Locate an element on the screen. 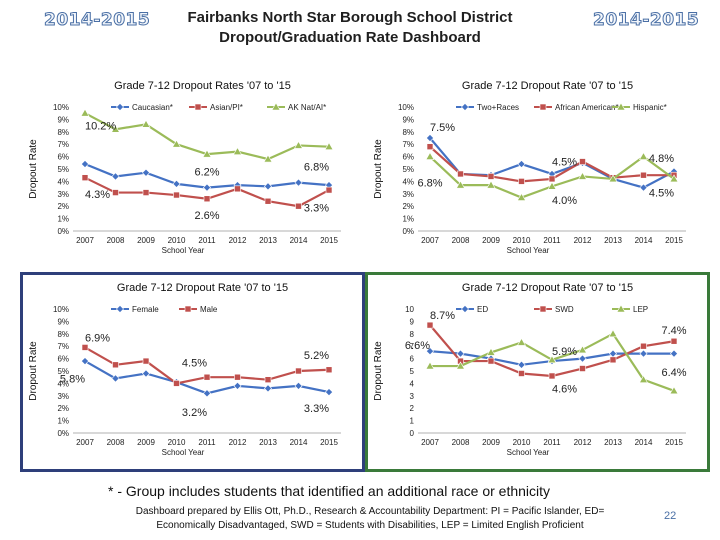  y-tick-label: 5 is located at coordinates (412, 371).